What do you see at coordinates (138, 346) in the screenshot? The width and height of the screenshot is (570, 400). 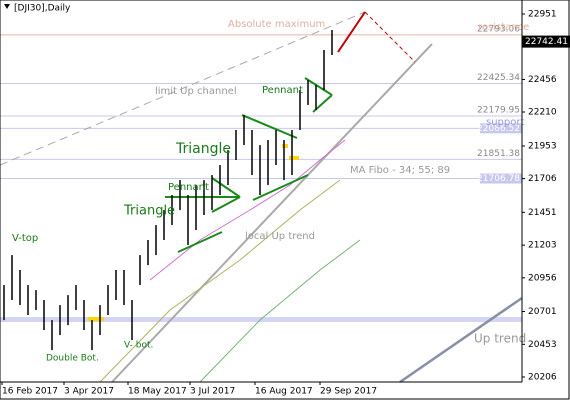 I see `annotation: V- bot.` at bounding box center [138, 346].